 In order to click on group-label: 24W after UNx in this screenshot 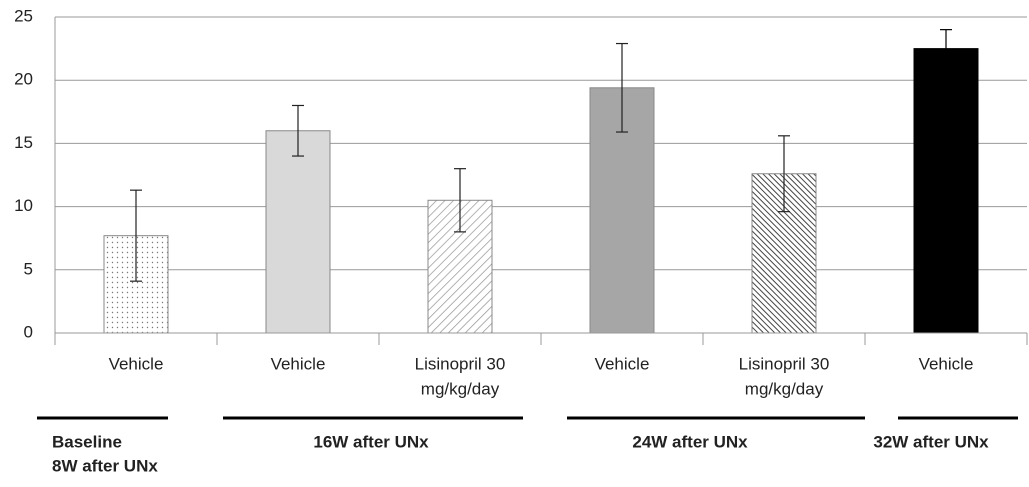, I will do `click(690, 441)`.